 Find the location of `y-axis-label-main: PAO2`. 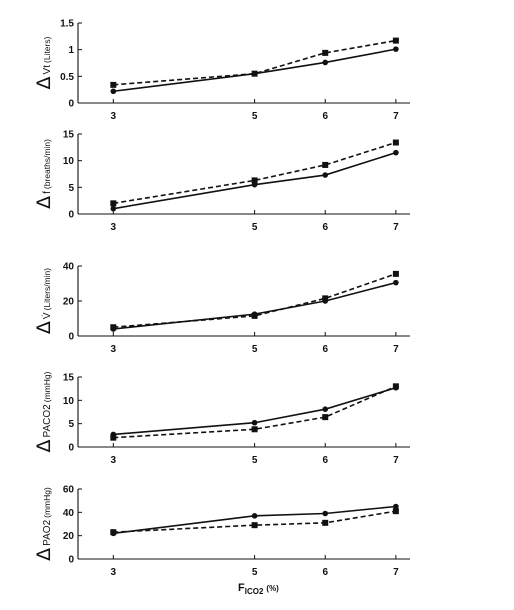

y-axis-label-main: PAO2 is located at coordinates (47, 532).